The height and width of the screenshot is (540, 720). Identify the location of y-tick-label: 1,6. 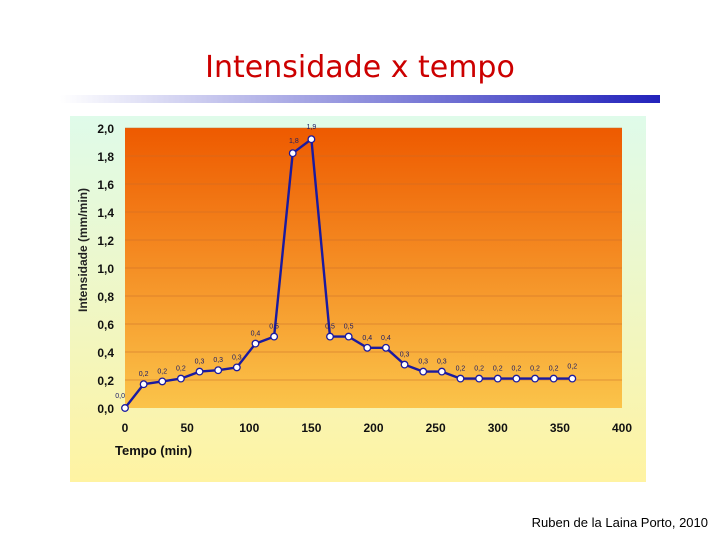
(105, 185).